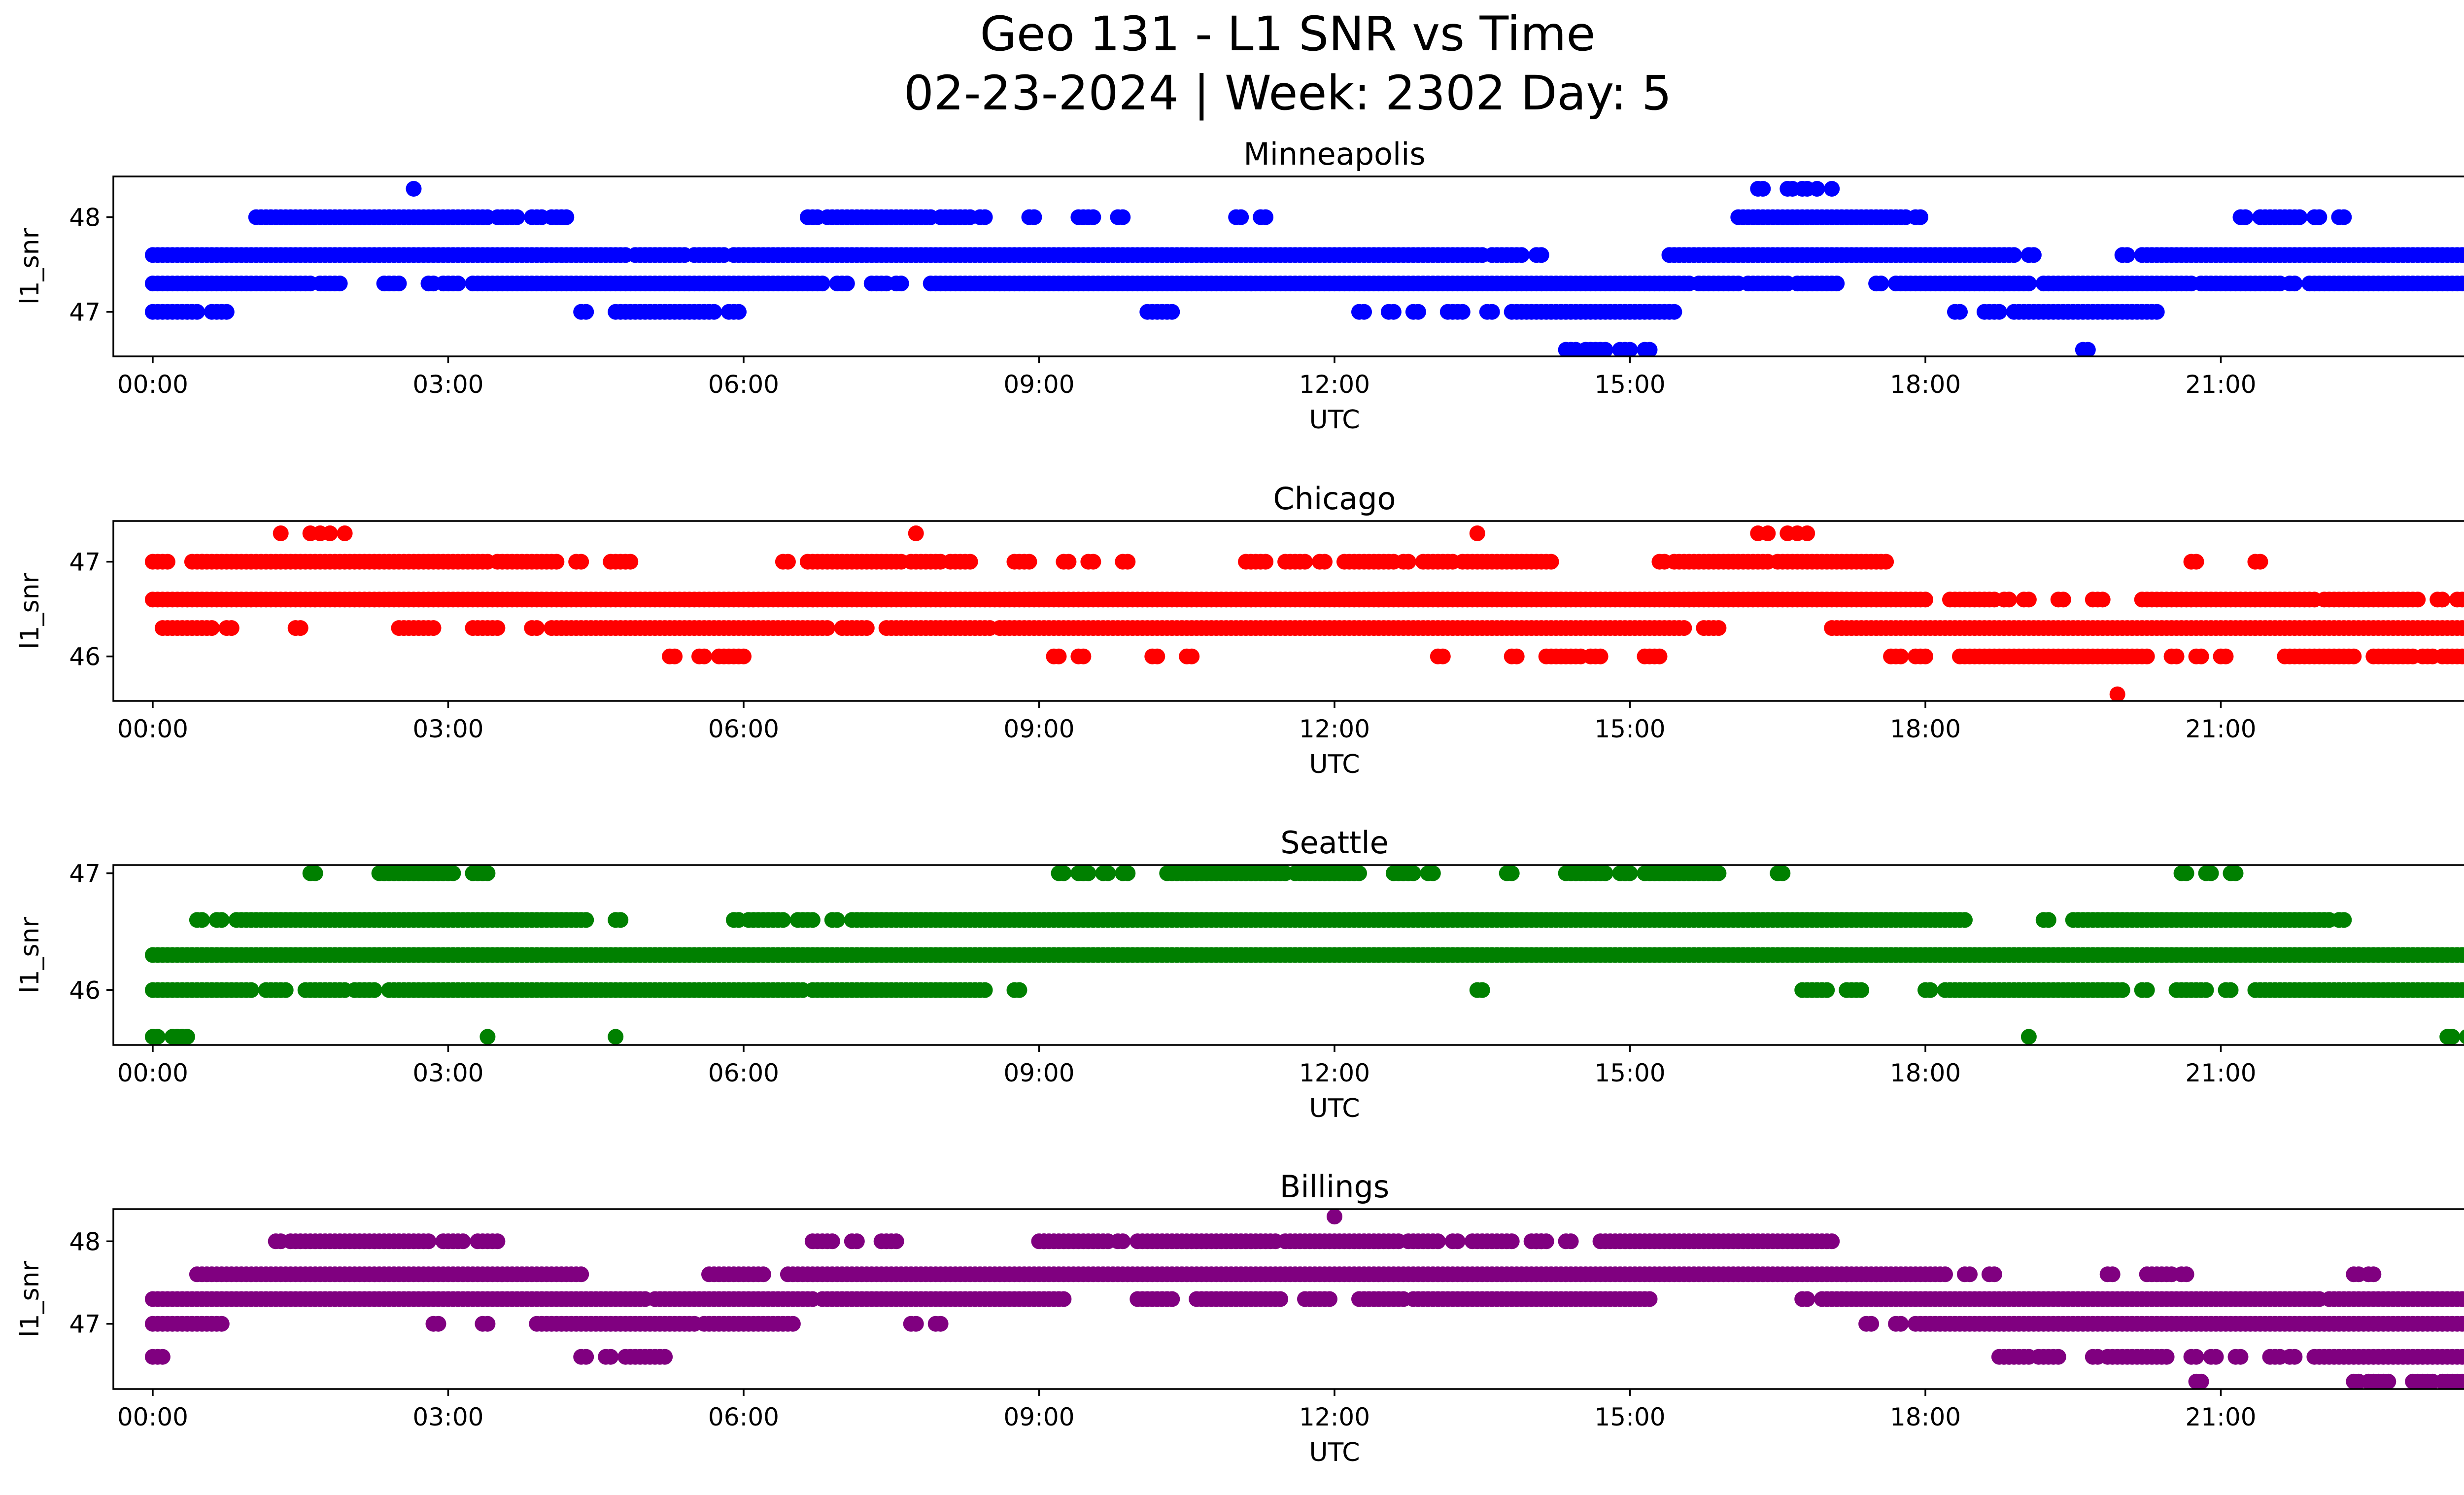  What do you see at coordinates (1334, 499) in the screenshot?
I see `panel-title: Chicago` at bounding box center [1334, 499].